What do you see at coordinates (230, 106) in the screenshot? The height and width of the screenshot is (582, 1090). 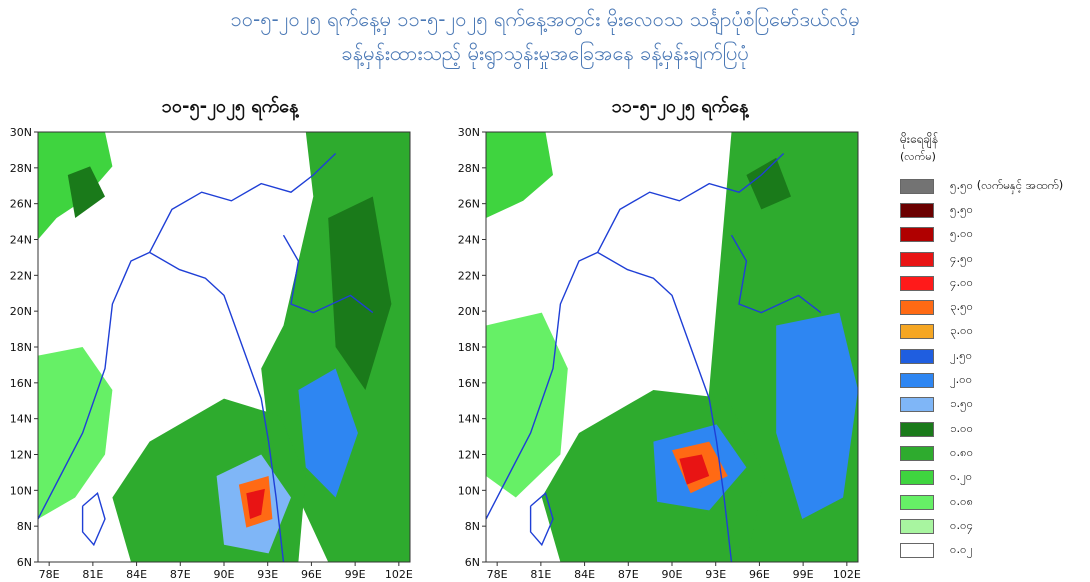 I see `map-1-heading: ၁၀-၅-၂၀၂၅ ရက်နေ့` at bounding box center [230, 106].